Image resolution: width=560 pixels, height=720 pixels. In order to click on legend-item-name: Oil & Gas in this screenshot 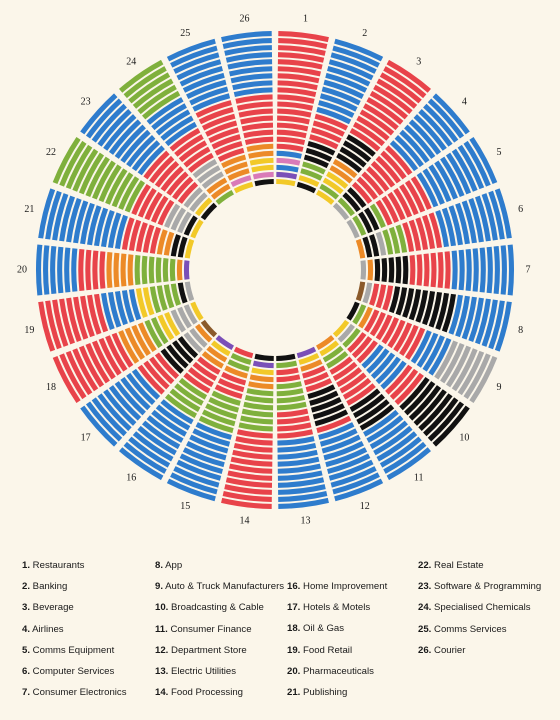, I will do `click(322, 629)`.